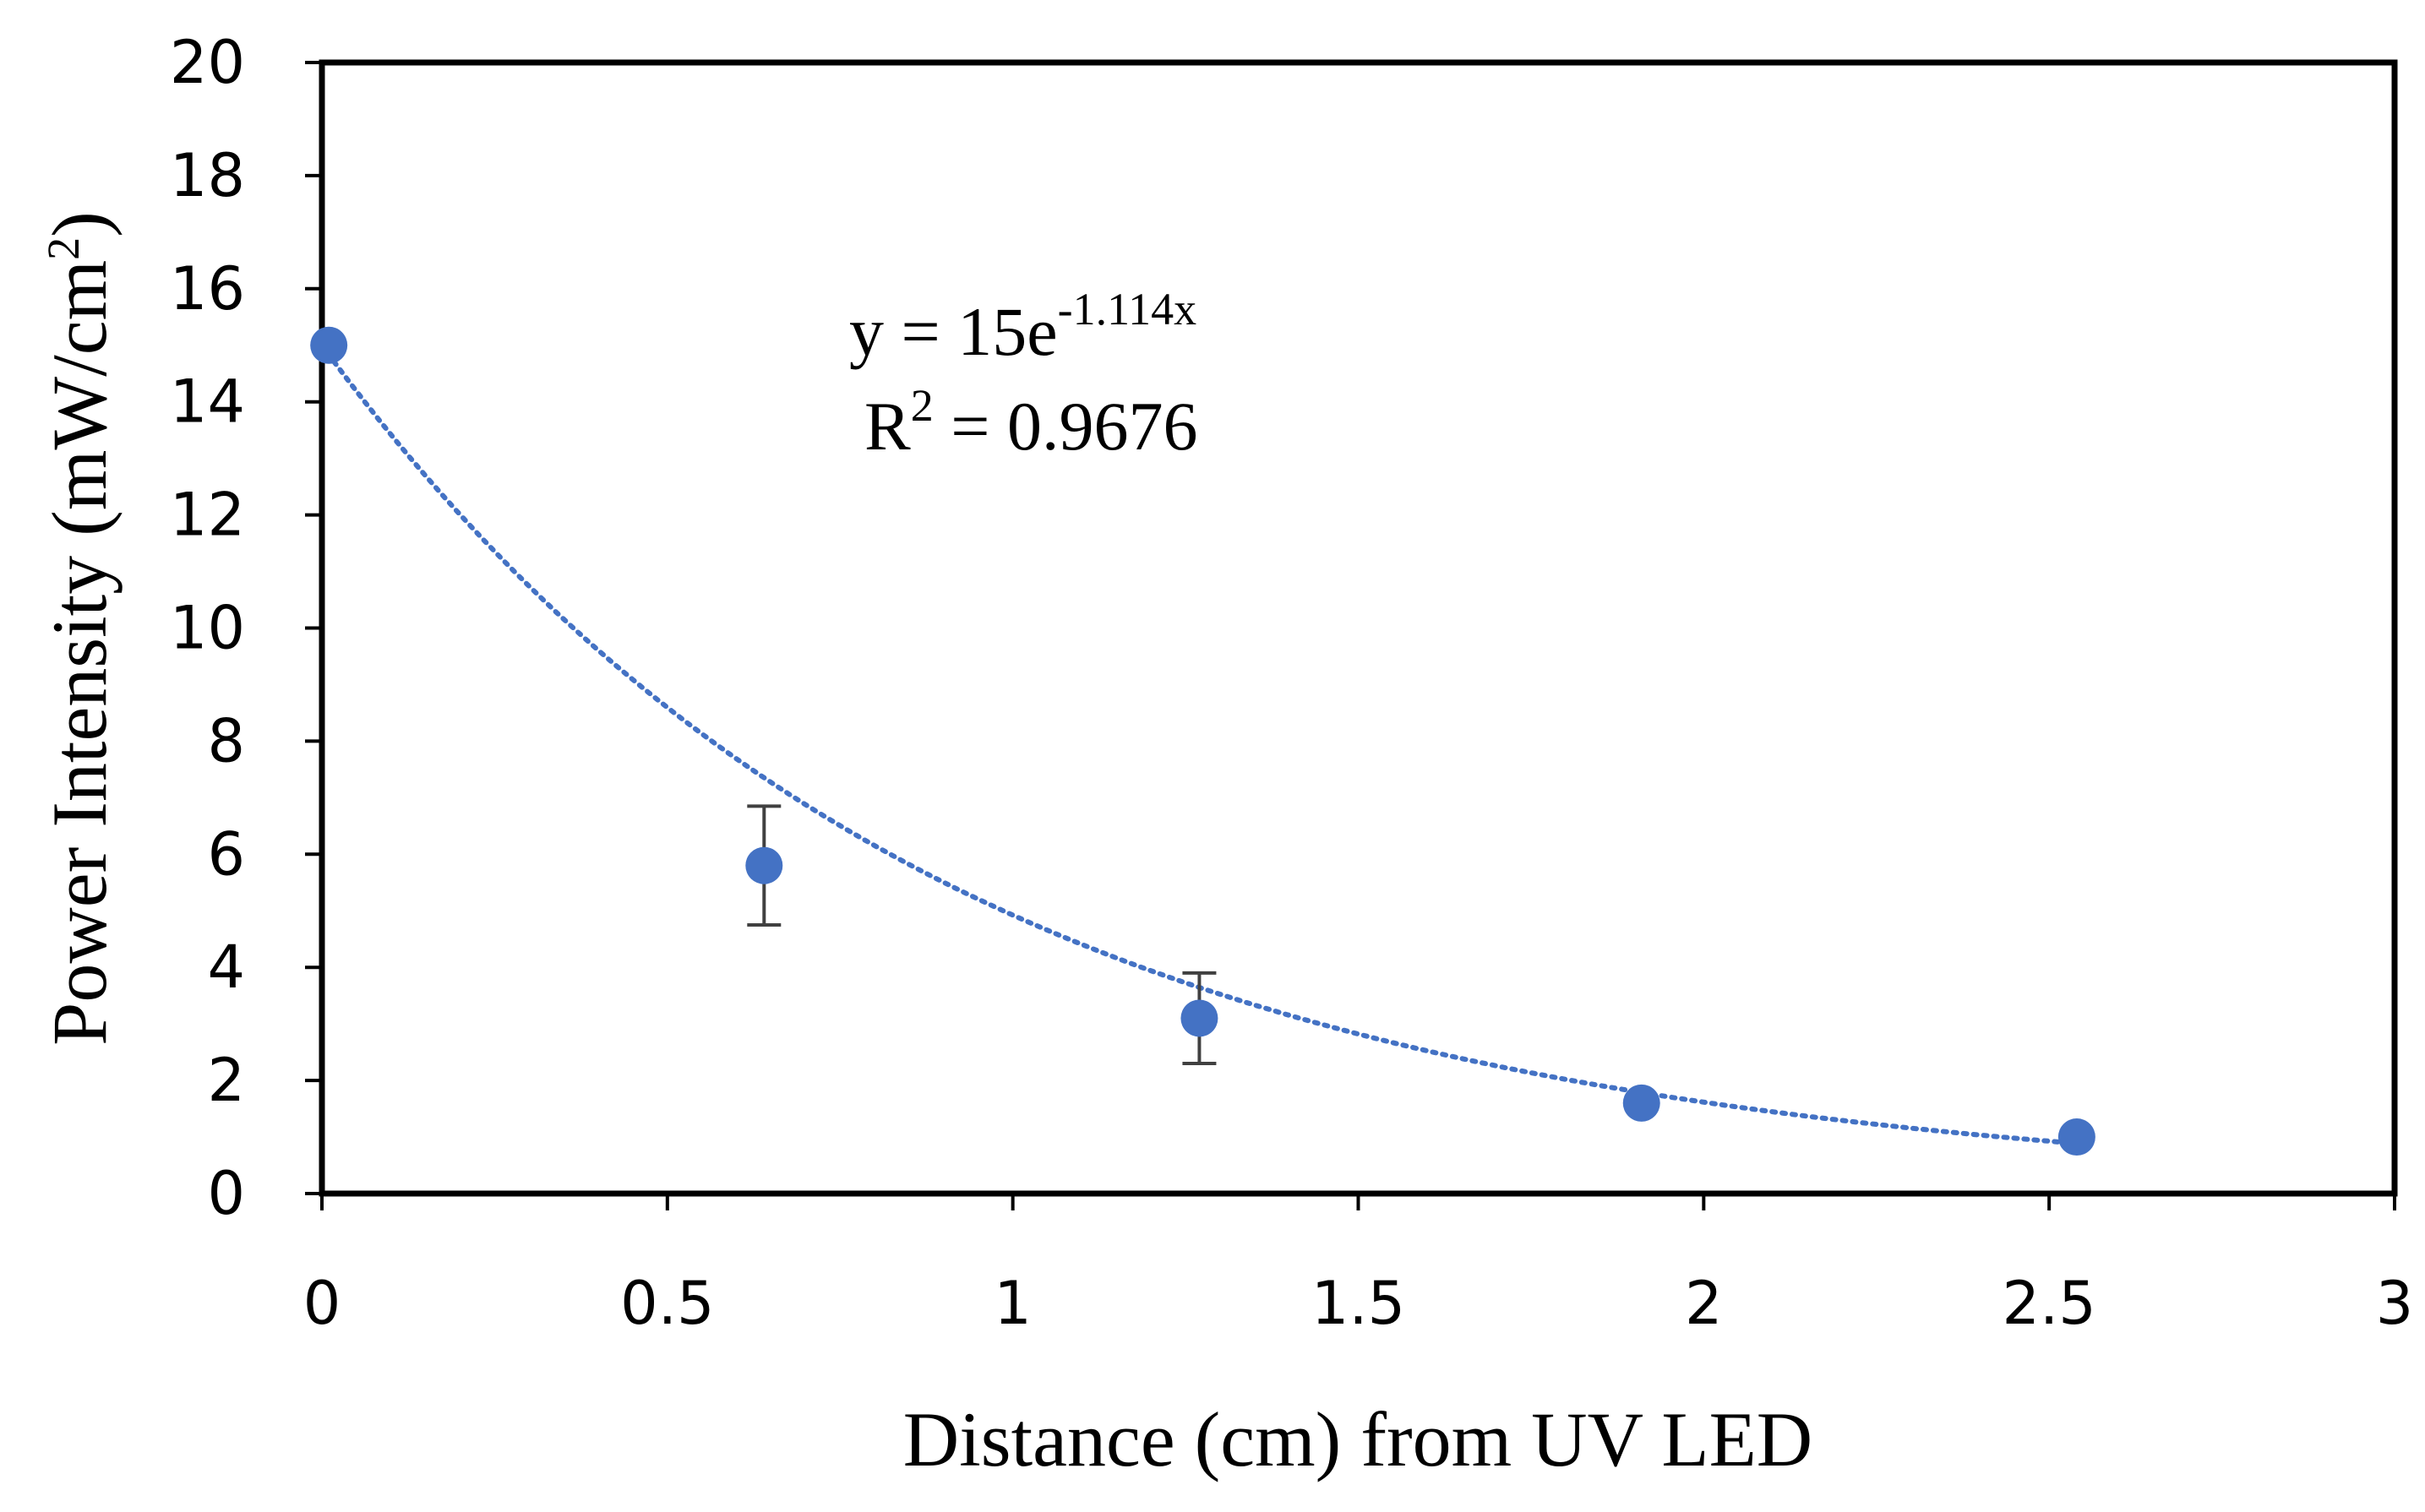 The image size is (2425, 1512). Describe the element at coordinates (207, 63) in the screenshot. I see `y-tick-label: 20` at that location.